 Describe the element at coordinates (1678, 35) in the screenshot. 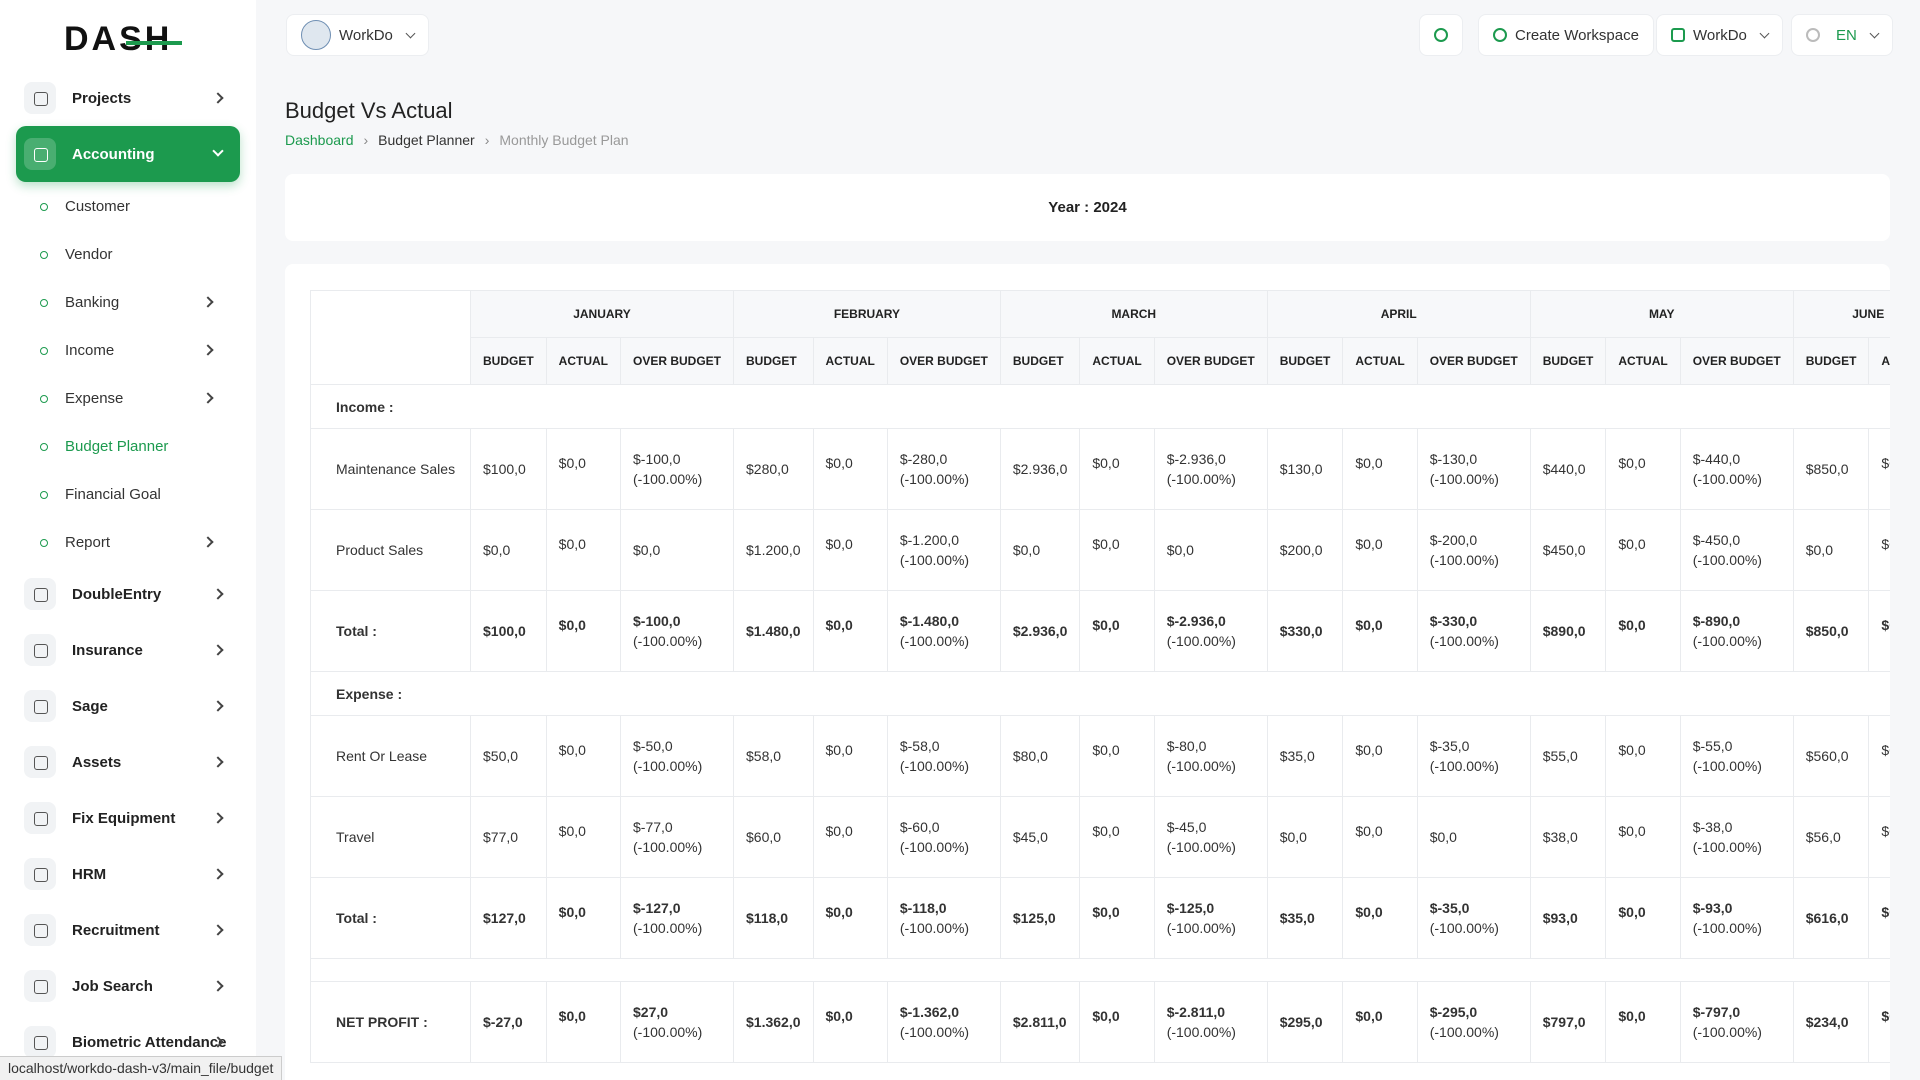

I see `company-icon` at that location.